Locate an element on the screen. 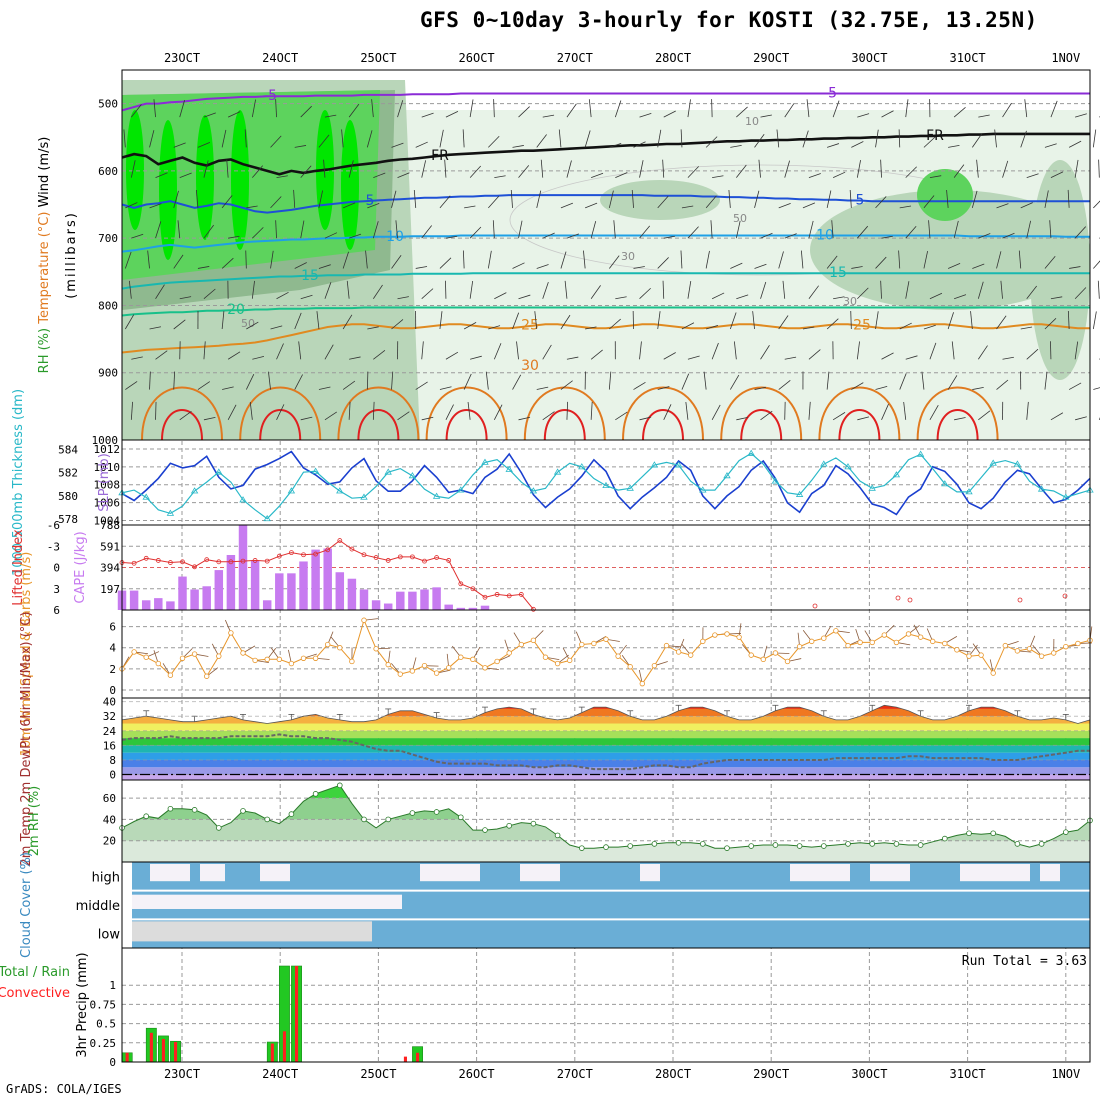 This screenshot has height=1100, width=1100. isotherm-30-lobe is located at coordinates (378, 413).